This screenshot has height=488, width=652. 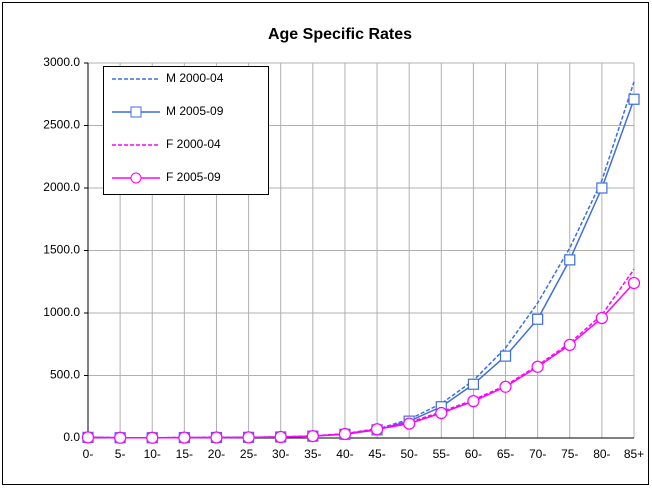 What do you see at coordinates (61, 312) in the screenshot?
I see `y-tick-label: 1000.0` at bounding box center [61, 312].